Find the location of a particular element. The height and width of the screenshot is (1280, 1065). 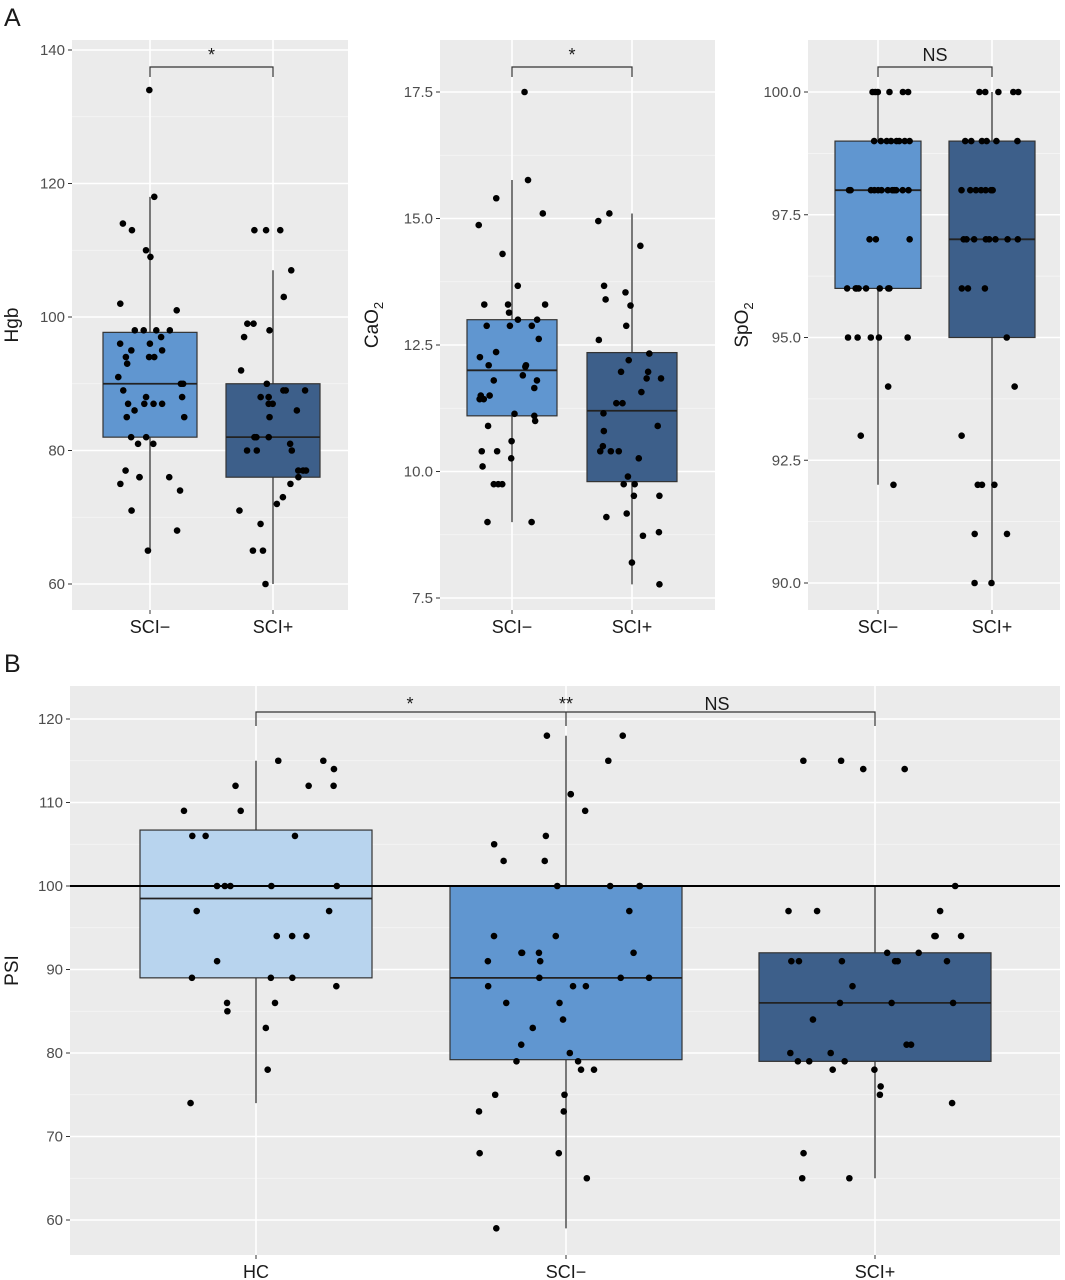

significance-label: NS is located at coordinates (934, 55).